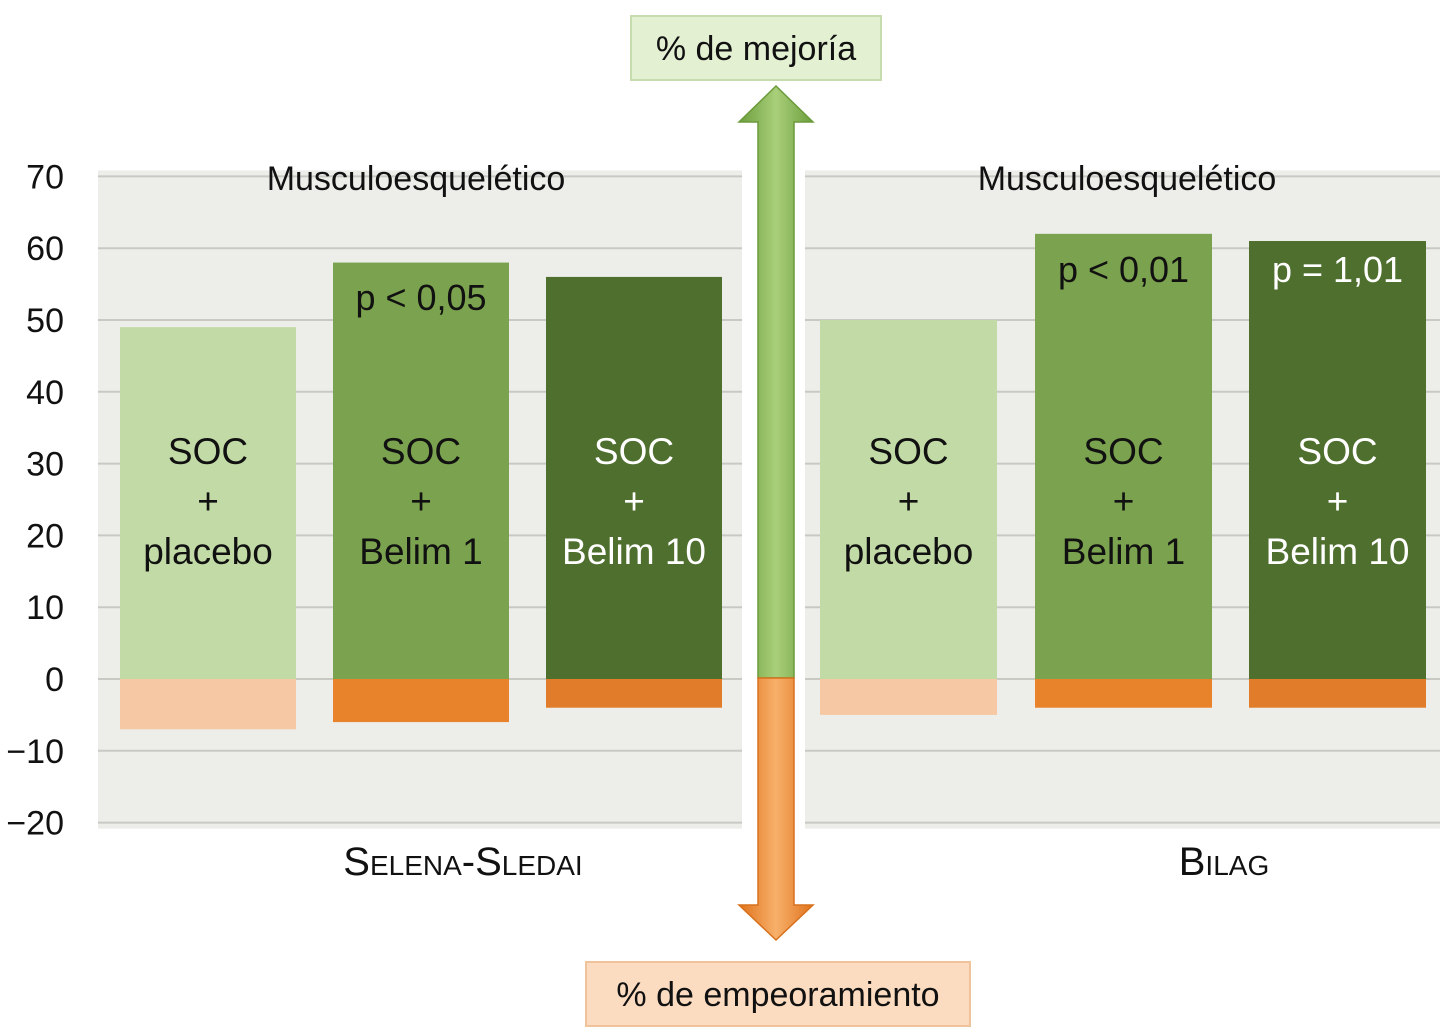  Describe the element at coordinates (45, 249) in the screenshot. I see `y-tick-label: 60` at that location.